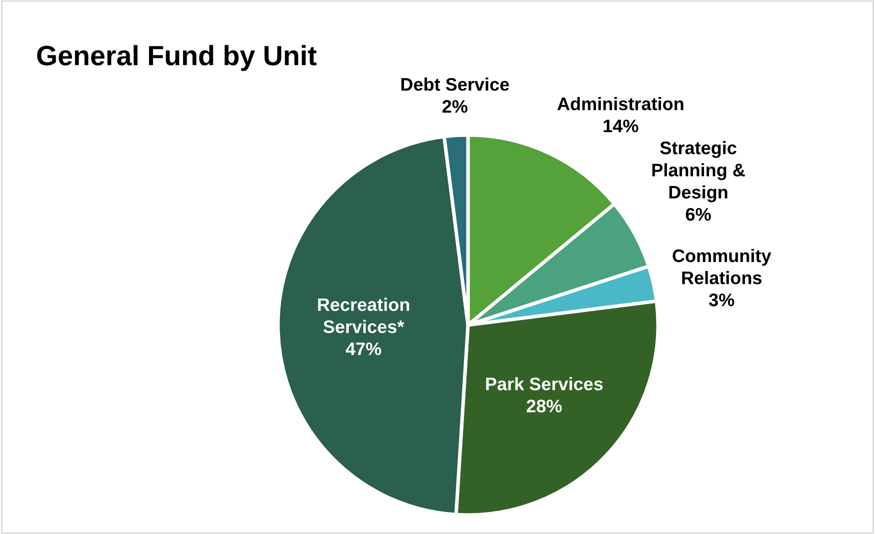 Image resolution: width=875 pixels, height=534 pixels. Describe the element at coordinates (455, 84) in the screenshot. I see `slice-label: Debt Service` at that location.